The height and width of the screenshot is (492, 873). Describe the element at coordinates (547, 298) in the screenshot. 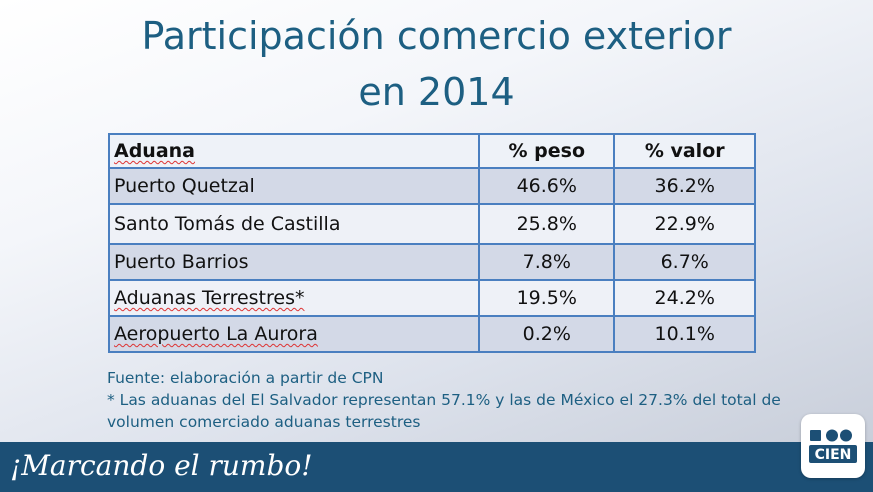

I see `cell-peso: 19.5%` at that location.